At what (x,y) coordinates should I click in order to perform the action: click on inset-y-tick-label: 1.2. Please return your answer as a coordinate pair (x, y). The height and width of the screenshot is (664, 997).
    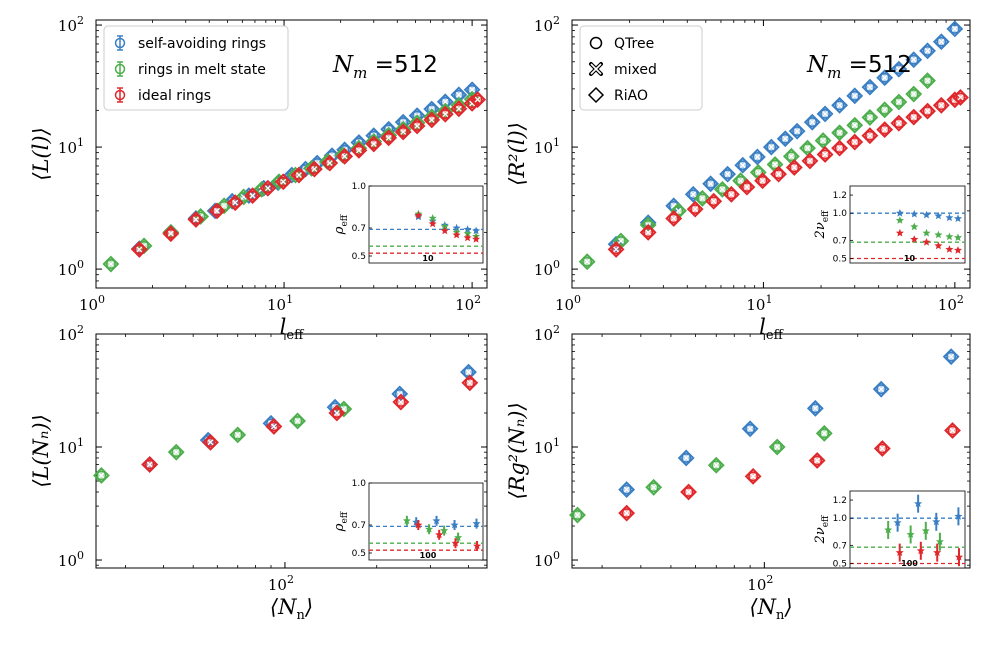
    Looking at the image, I should click on (840, 196).